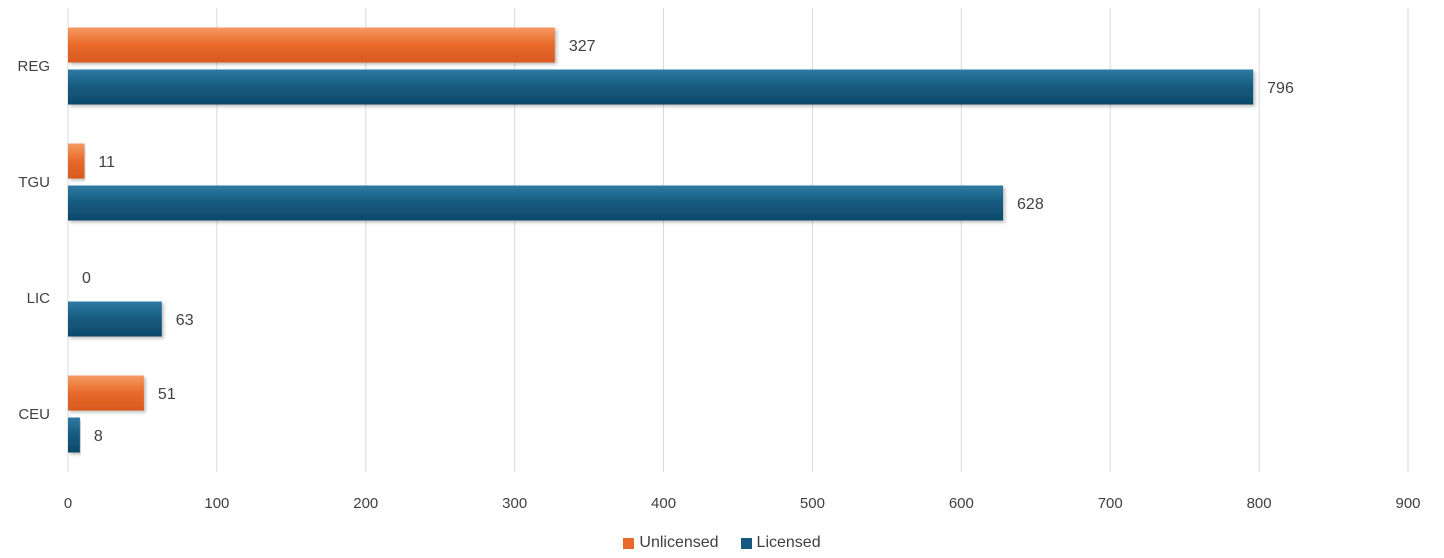 The width and height of the screenshot is (1444, 558). What do you see at coordinates (34, 414) in the screenshot?
I see `category-label-ceu: CEU` at bounding box center [34, 414].